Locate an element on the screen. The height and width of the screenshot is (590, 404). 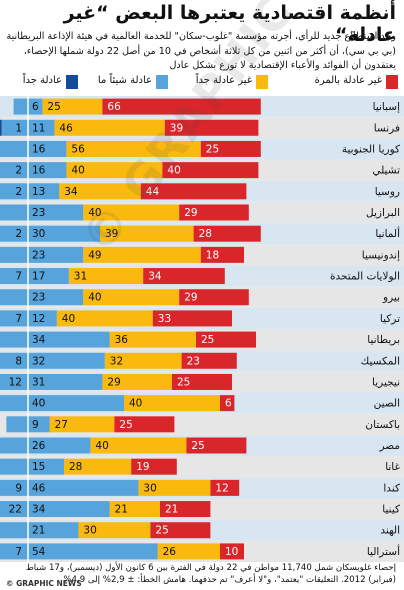
value-label-somewhat-unfair: 36 is located at coordinates (122, 340).